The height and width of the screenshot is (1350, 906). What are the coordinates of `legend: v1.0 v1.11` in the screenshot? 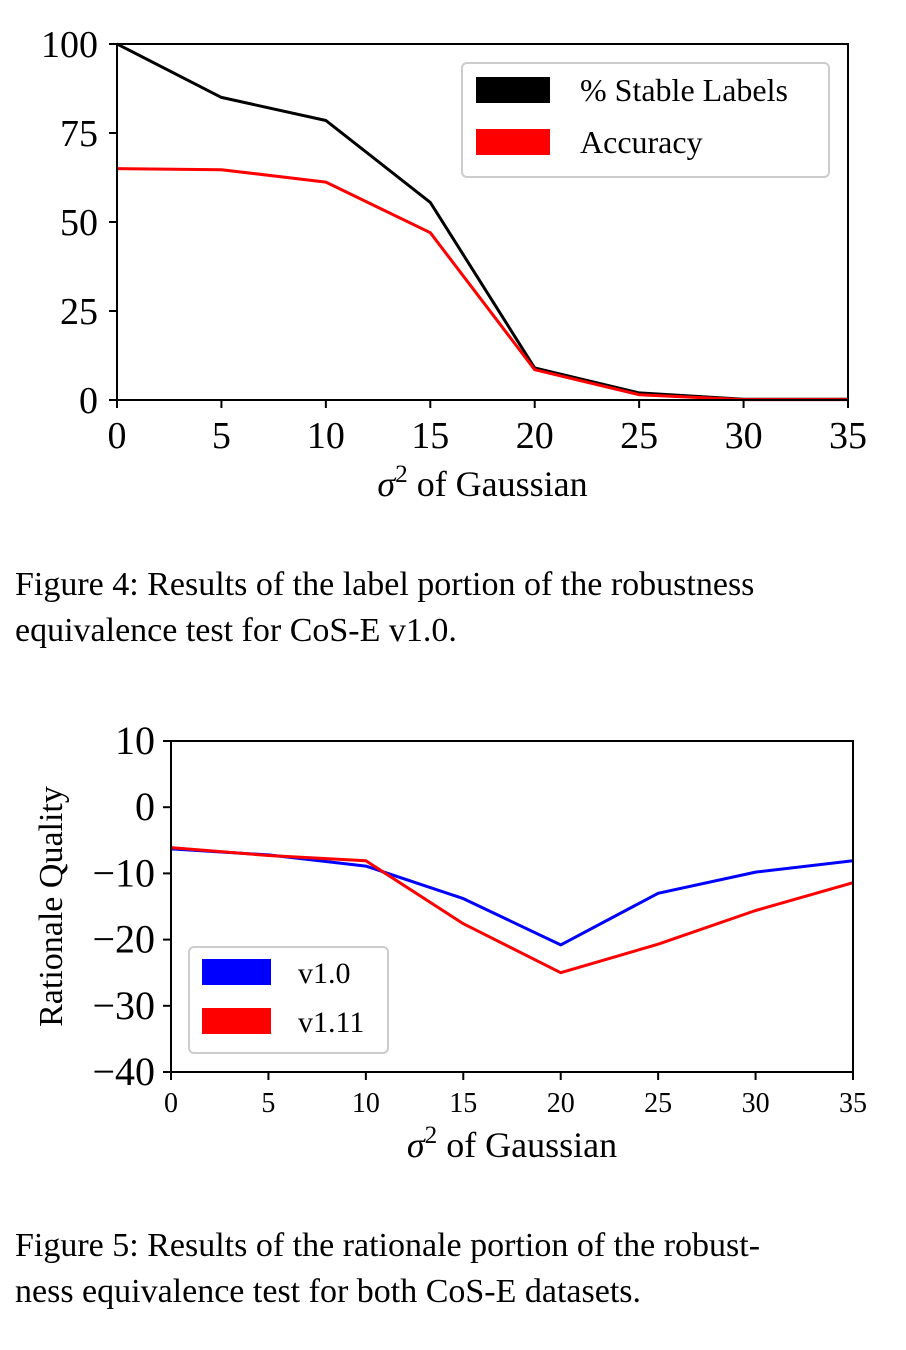 It's located at (288, 1000).